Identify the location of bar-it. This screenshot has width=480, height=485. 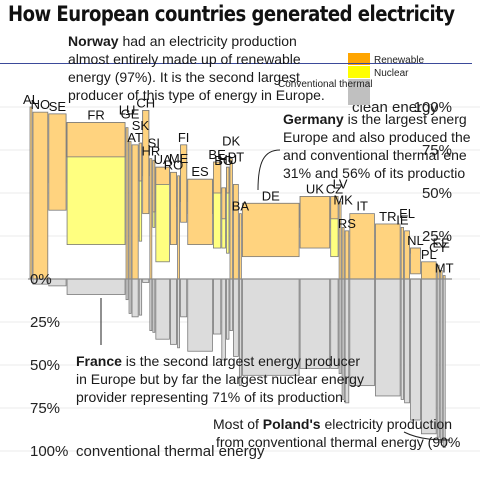
(362, 300).